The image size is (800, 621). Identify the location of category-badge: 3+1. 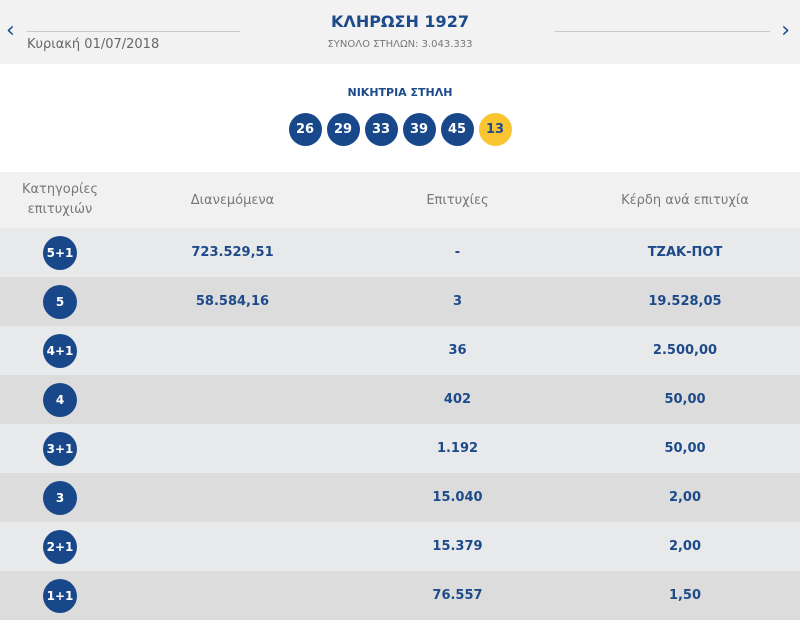
(60, 448).